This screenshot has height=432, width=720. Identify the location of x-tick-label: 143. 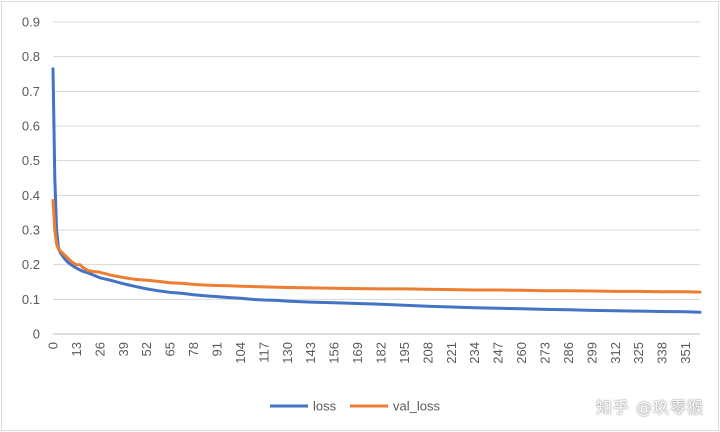
(310, 353).